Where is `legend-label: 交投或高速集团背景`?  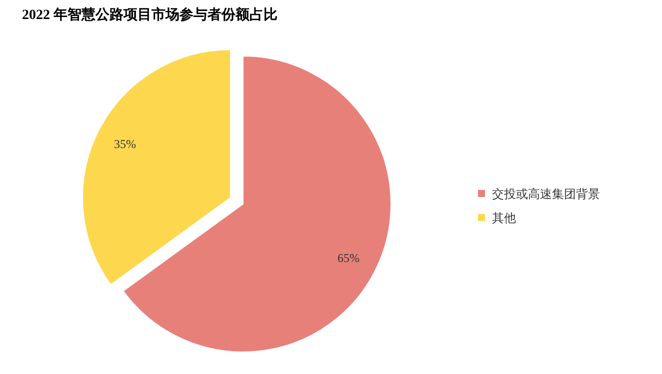 legend-label: 交投或高速集团背景 is located at coordinates (546, 194).